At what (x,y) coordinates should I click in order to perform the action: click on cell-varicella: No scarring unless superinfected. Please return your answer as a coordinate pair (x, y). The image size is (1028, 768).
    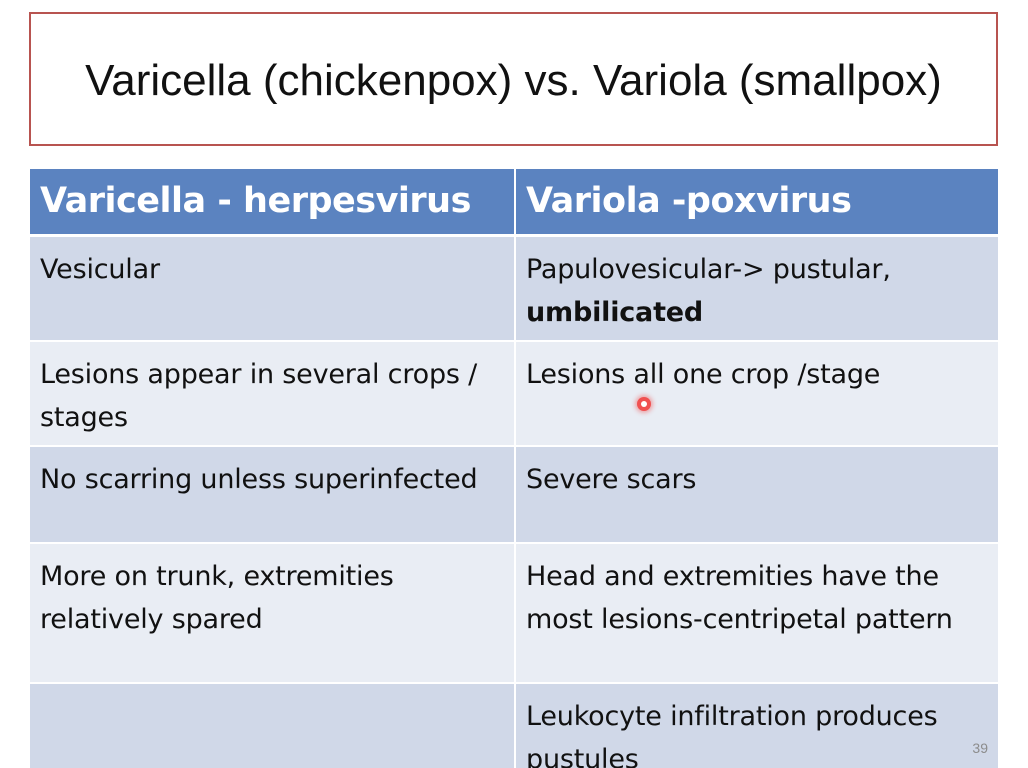
    Looking at the image, I should click on (273, 494).